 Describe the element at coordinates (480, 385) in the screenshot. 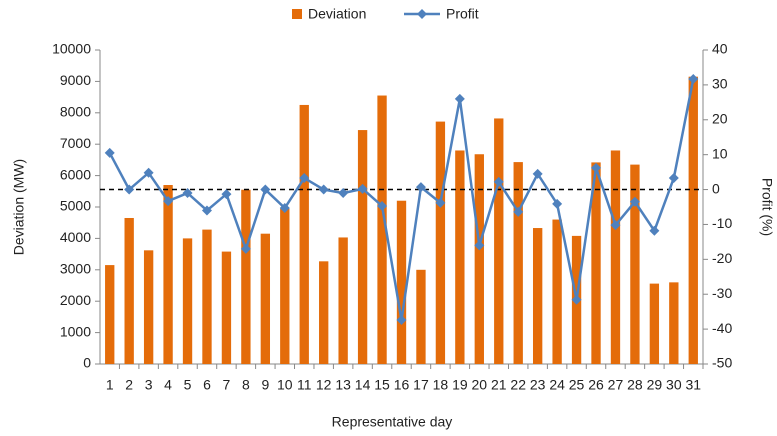

I see `x-tick-label: 20` at that location.